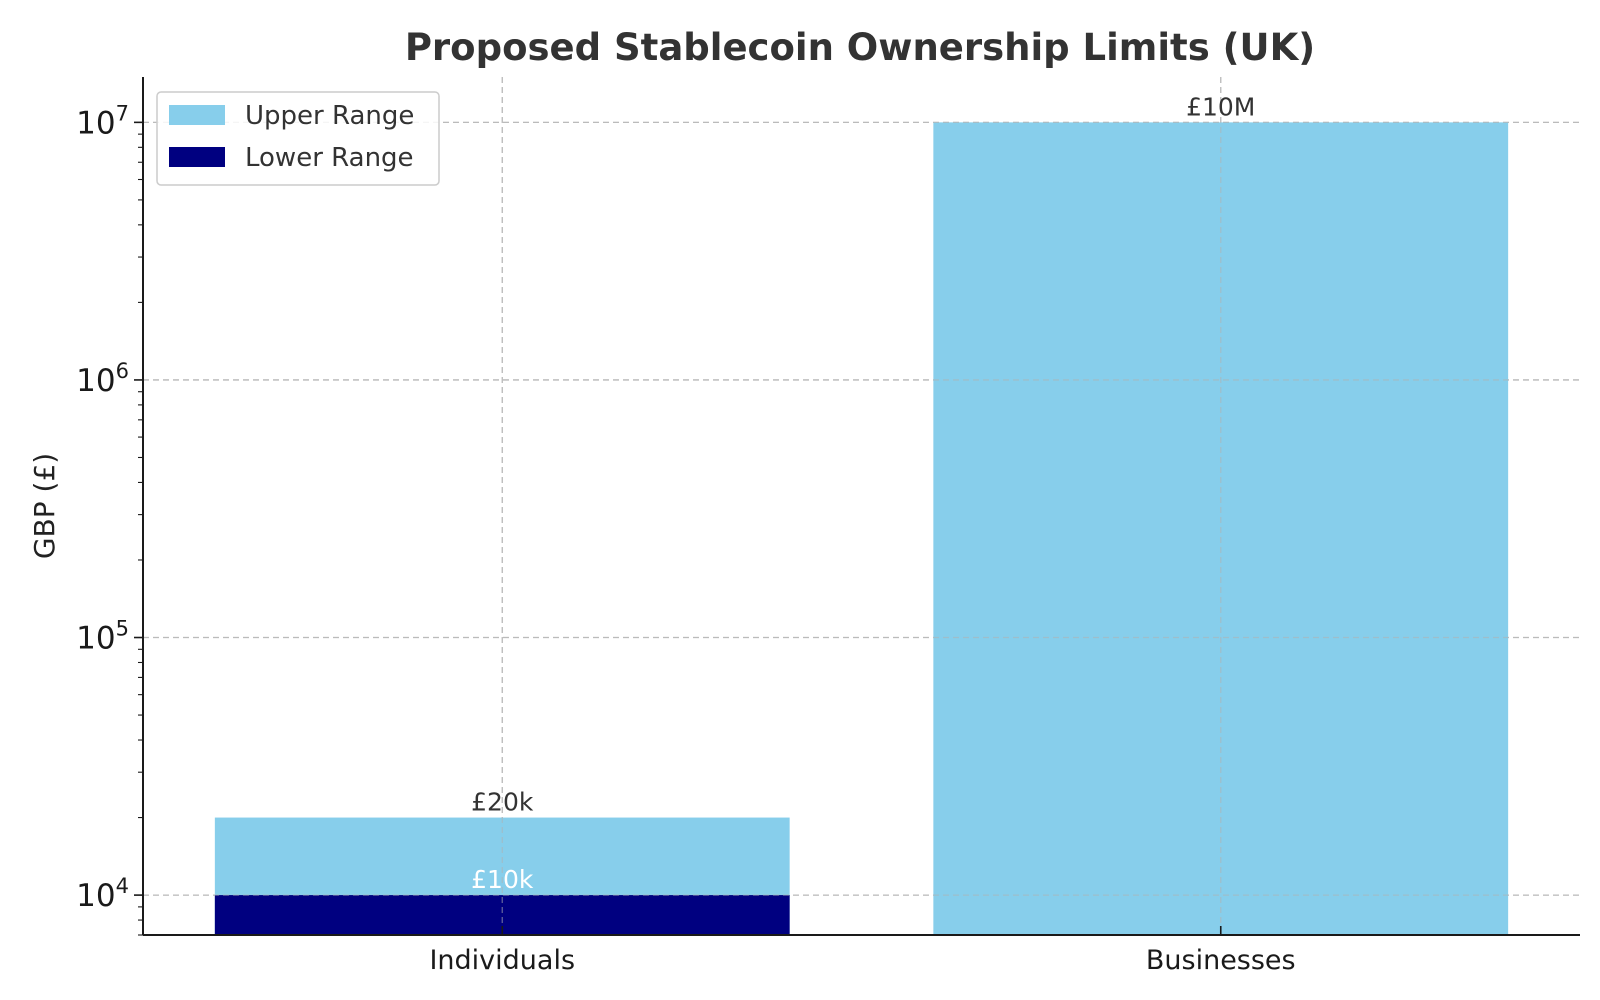  I want to click on y-axis-label: GBP (£), so click(44, 506).